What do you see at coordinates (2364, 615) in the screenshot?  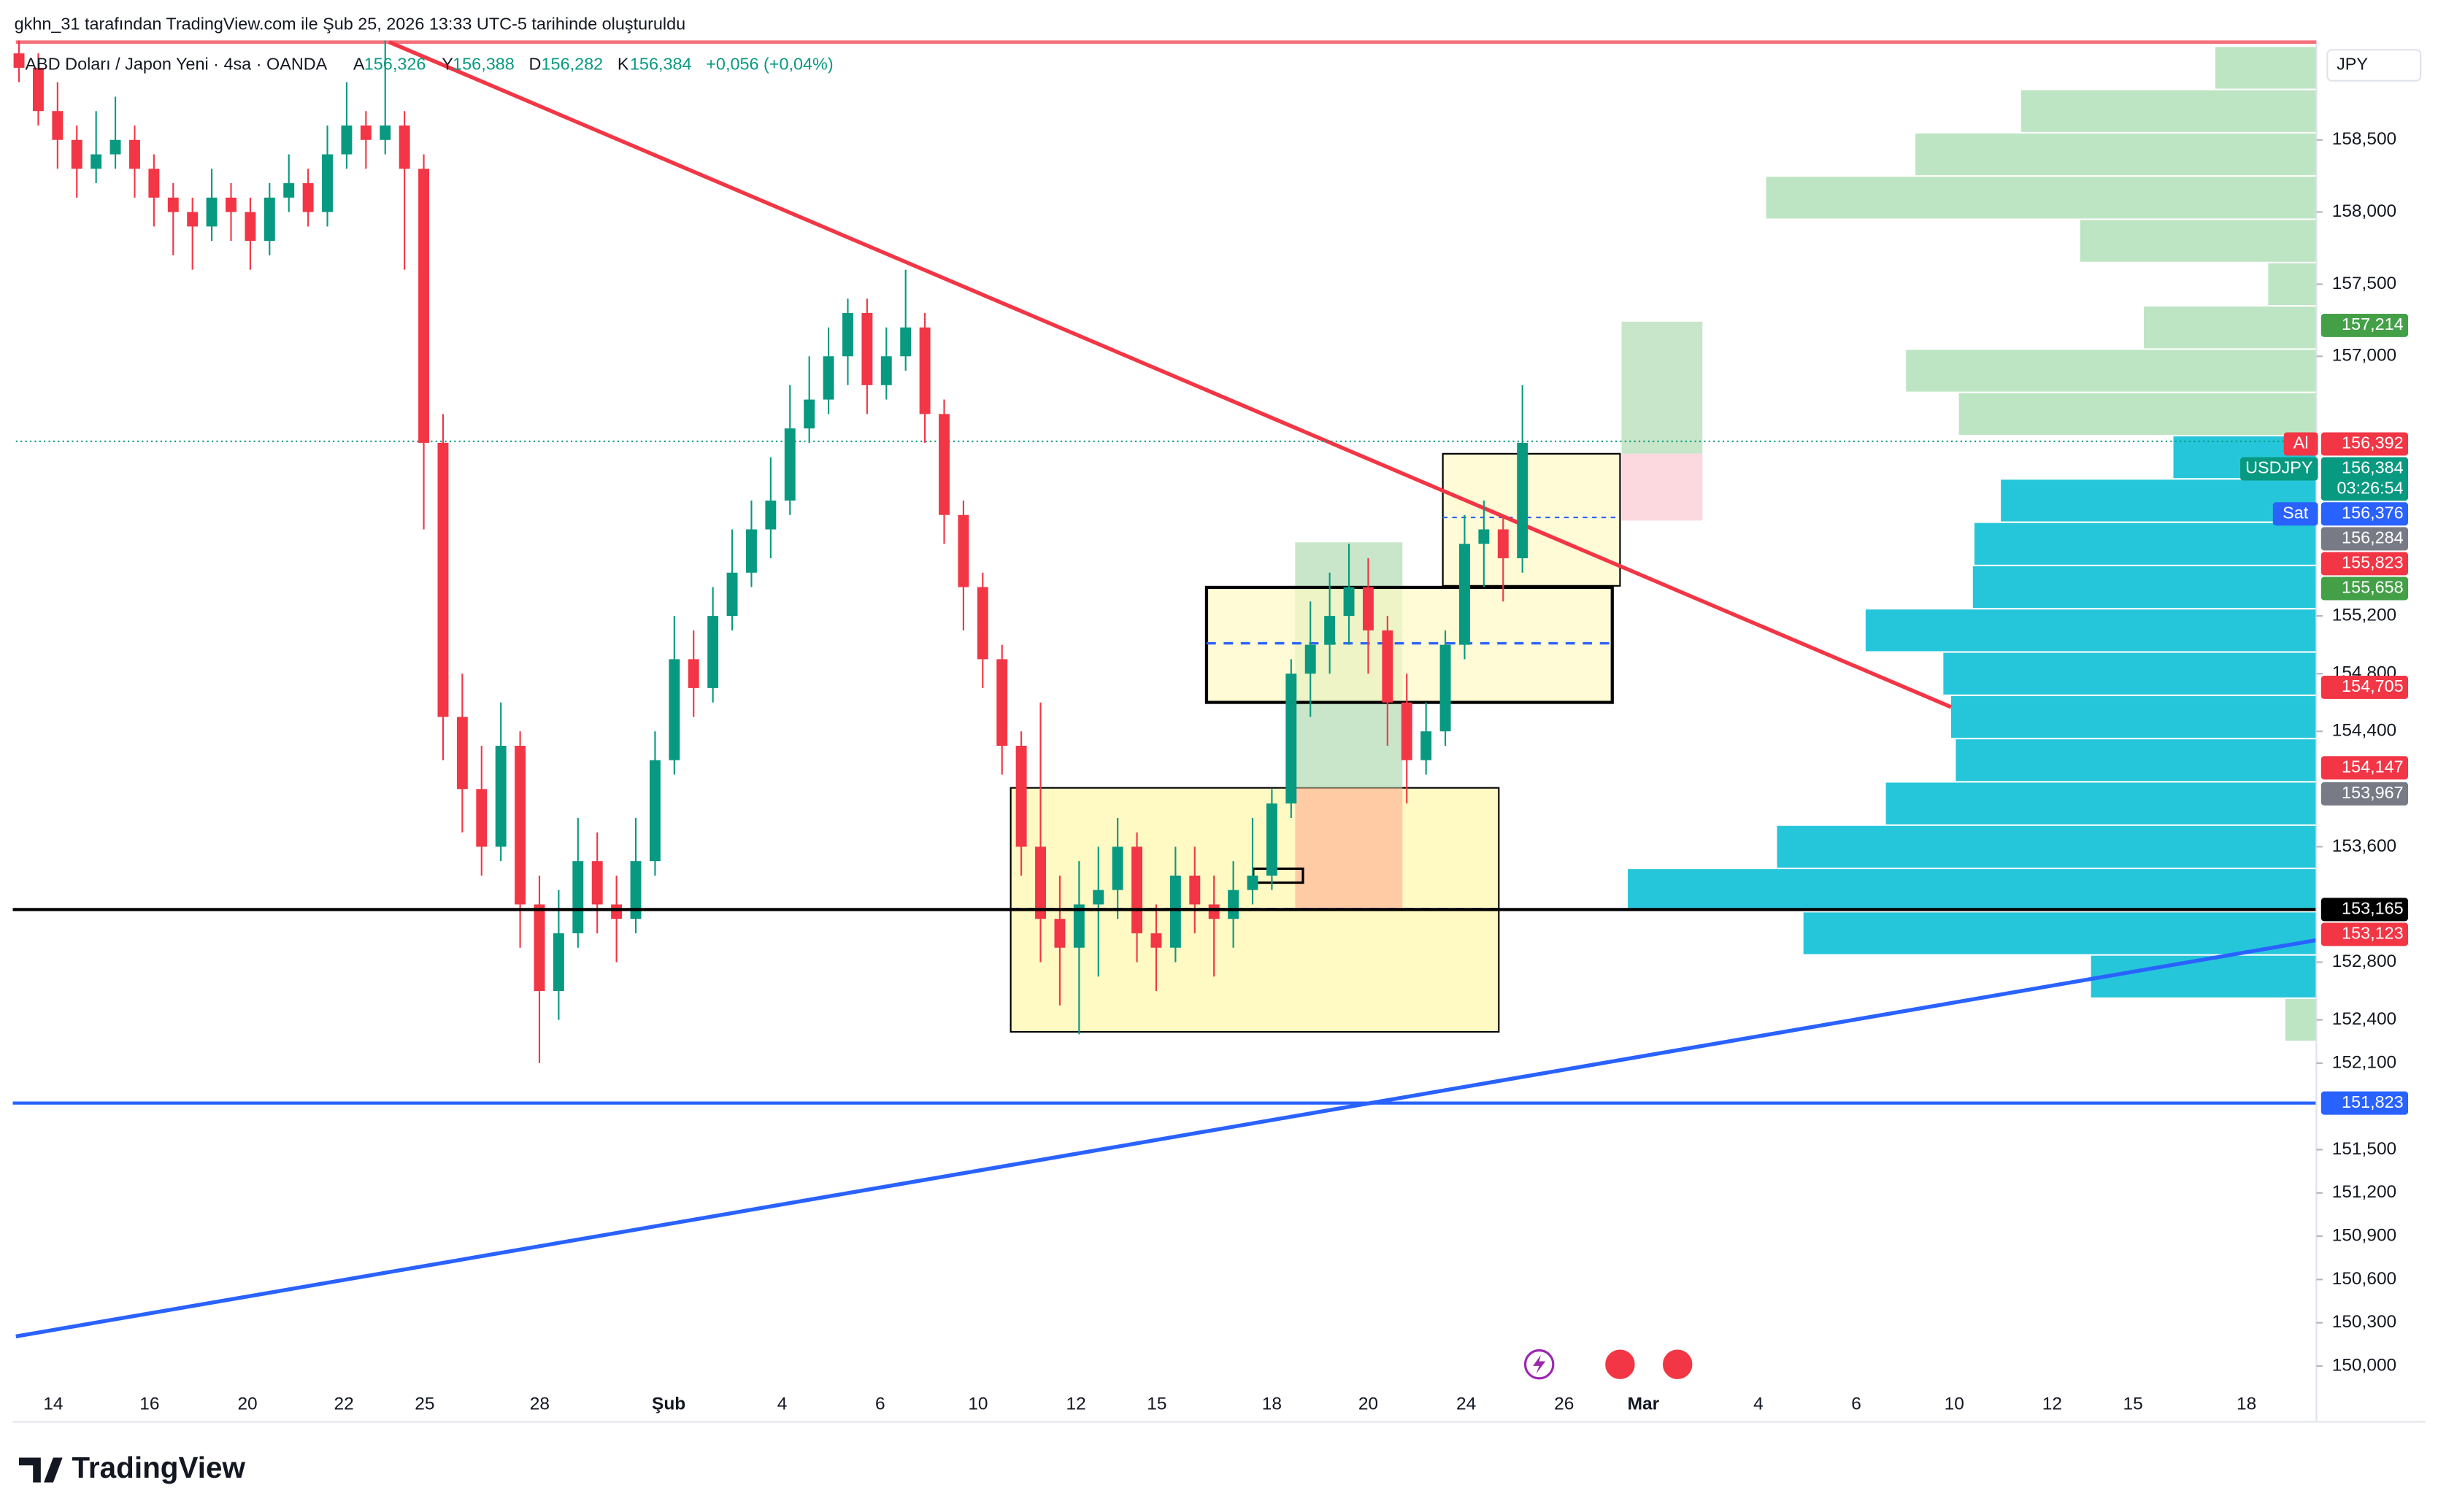 I see `y-tick-label: 155,200` at bounding box center [2364, 615].